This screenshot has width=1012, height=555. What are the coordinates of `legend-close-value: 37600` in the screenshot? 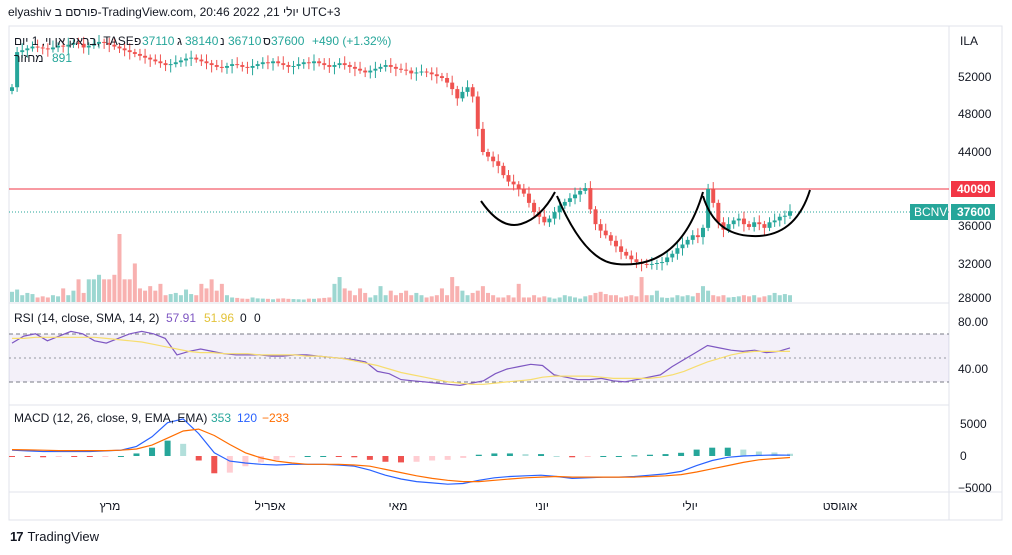 It's located at (288, 41).